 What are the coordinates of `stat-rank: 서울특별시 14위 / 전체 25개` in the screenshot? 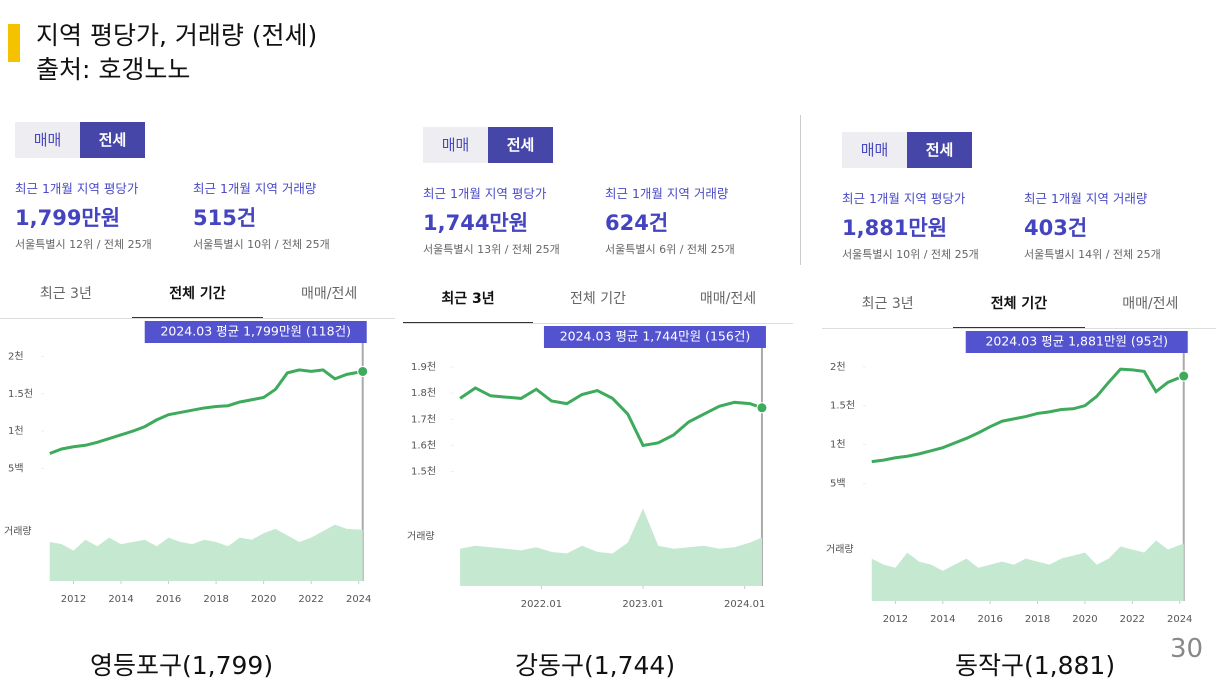 It's located at (1092, 254).